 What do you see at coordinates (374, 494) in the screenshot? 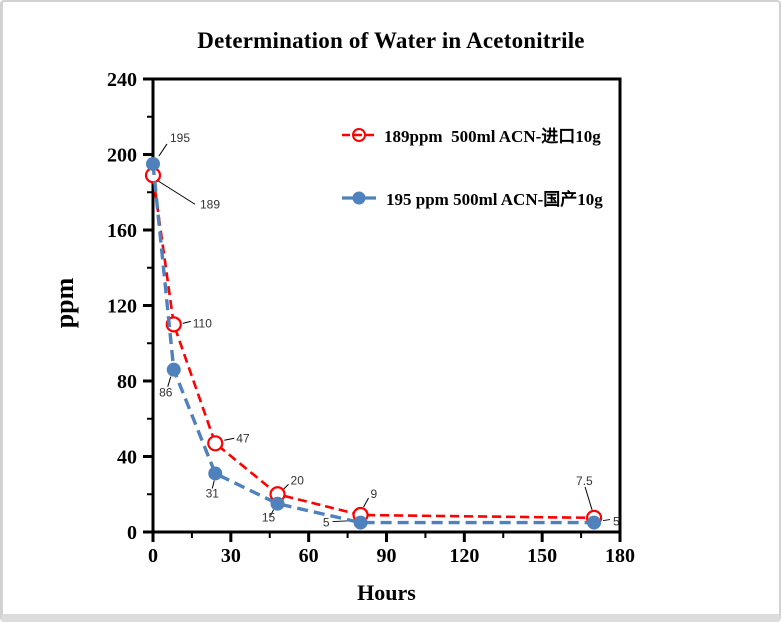
I see `data-point-label: 9` at bounding box center [374, 494].